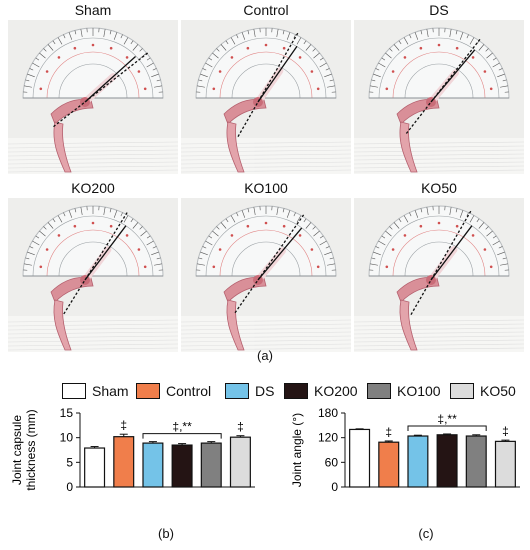 The height and width of the screenshot is (550, 530). I want to click on legend-label-ko200: KO200, so click(336, 391).